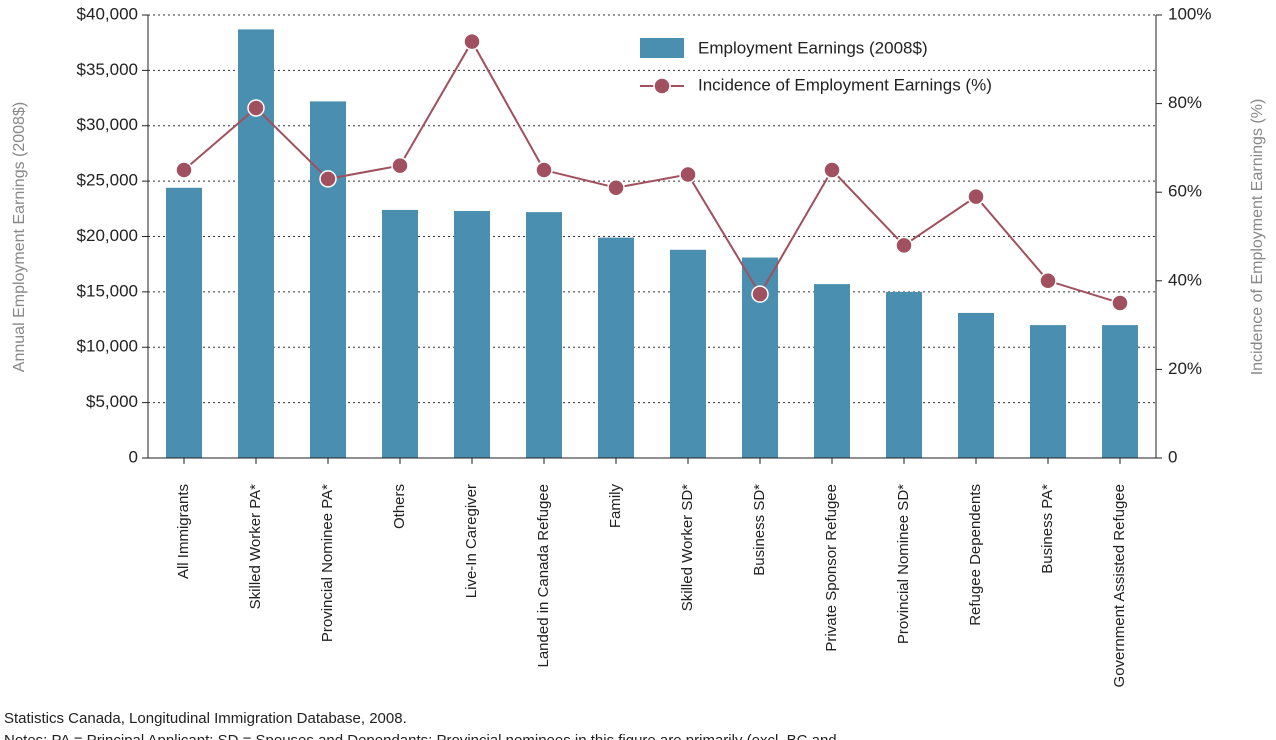 Image resolution: width=1276 pixels, height=740 pixels. Describe the element at coordinates (1185, 191) in the screenshot. I see `y2-tick-label: 60%` at that location.